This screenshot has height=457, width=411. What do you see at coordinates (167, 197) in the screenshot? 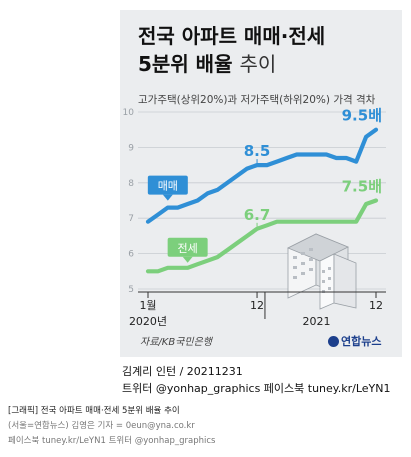
I see `series-box-pointer-sale` at bounding box center [167, 197].